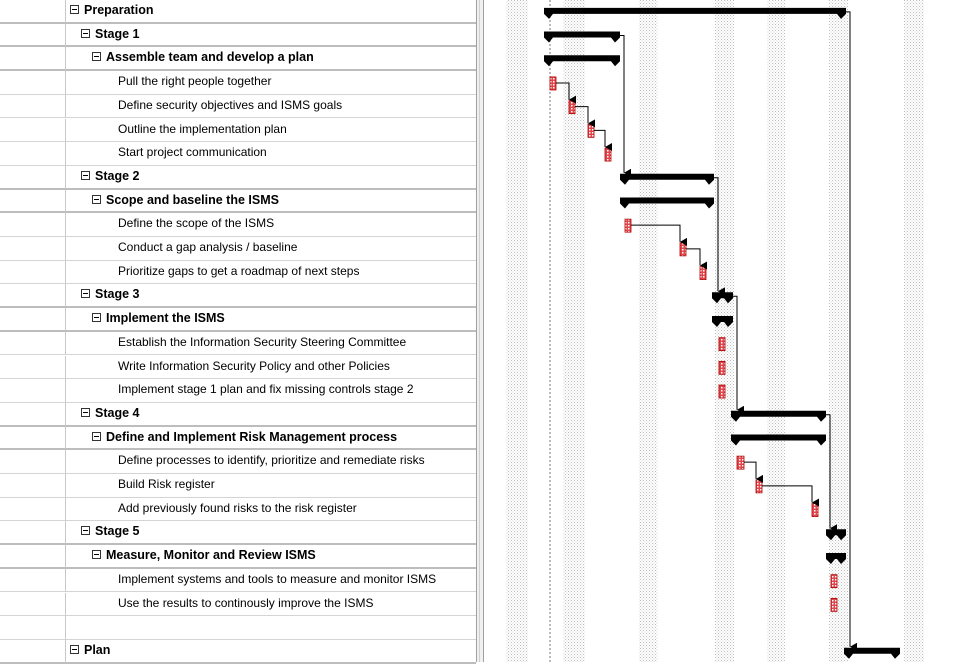 The image size is (978, 664). What do you see at coordinates (271, 83) in the screenshot?
I see `task-name-cell: Pull the right people together` at bounding box center [271, 83].